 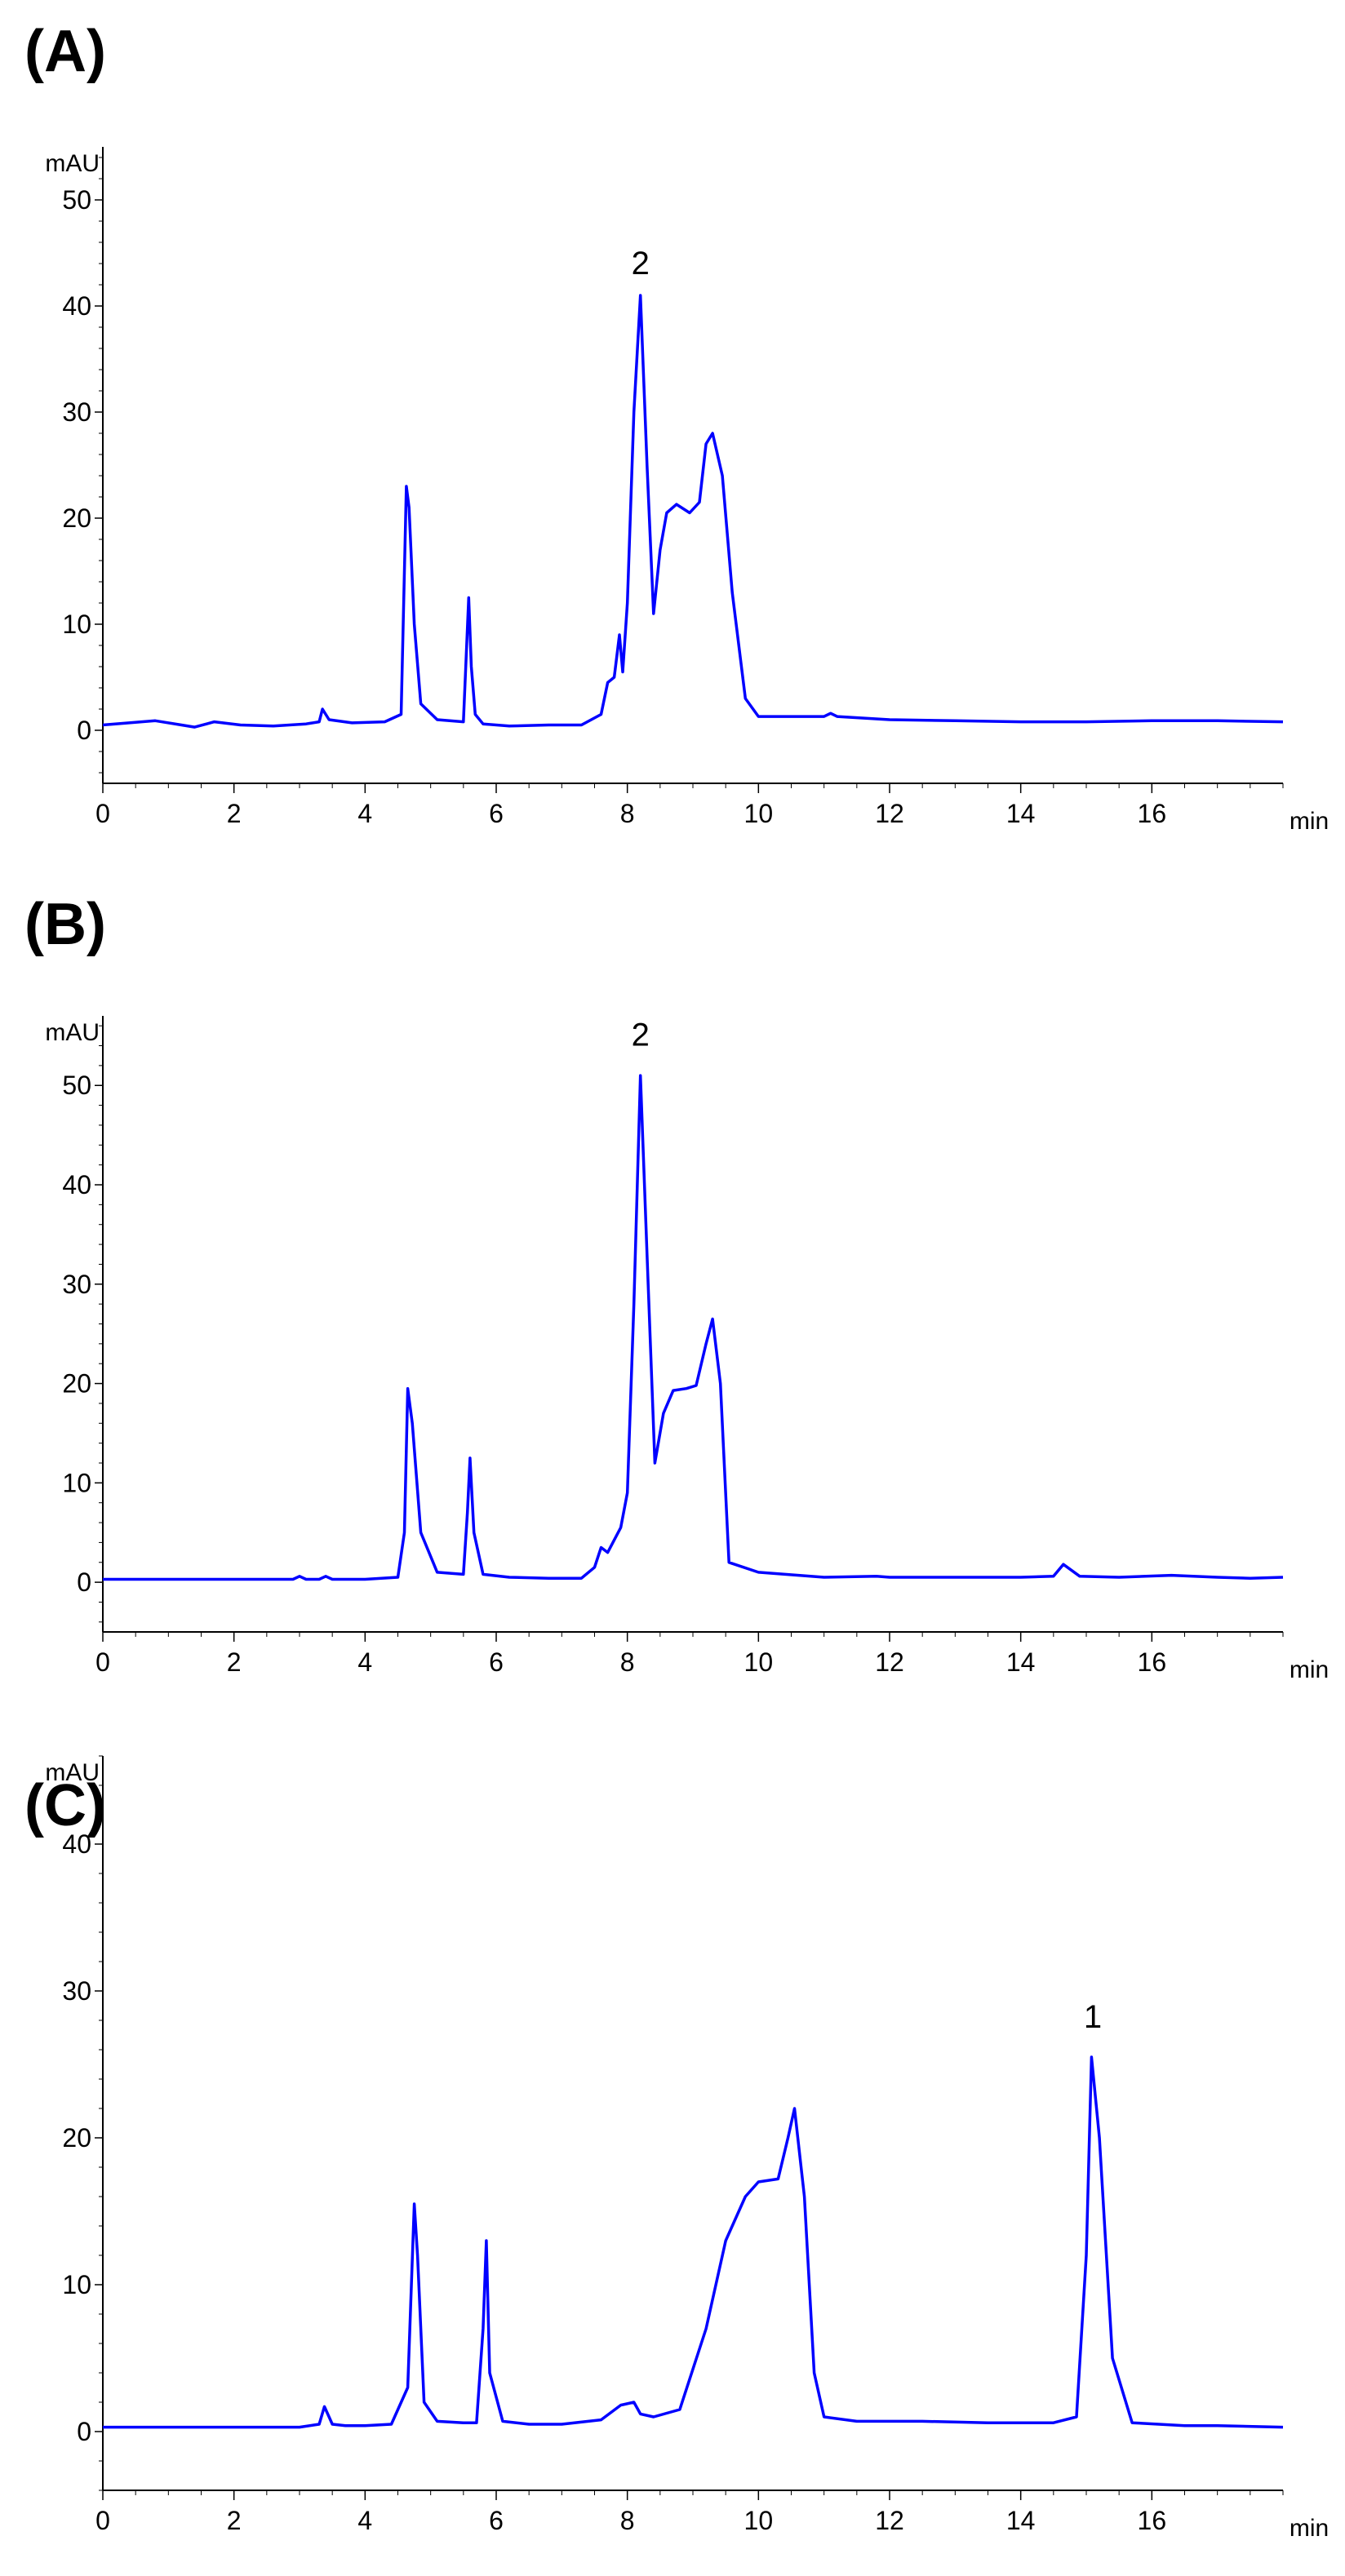 What do you see at coordinates (65, 51) in the screenshot?
I see `panel-label-a: (A)` at bounding box center [65, 51].